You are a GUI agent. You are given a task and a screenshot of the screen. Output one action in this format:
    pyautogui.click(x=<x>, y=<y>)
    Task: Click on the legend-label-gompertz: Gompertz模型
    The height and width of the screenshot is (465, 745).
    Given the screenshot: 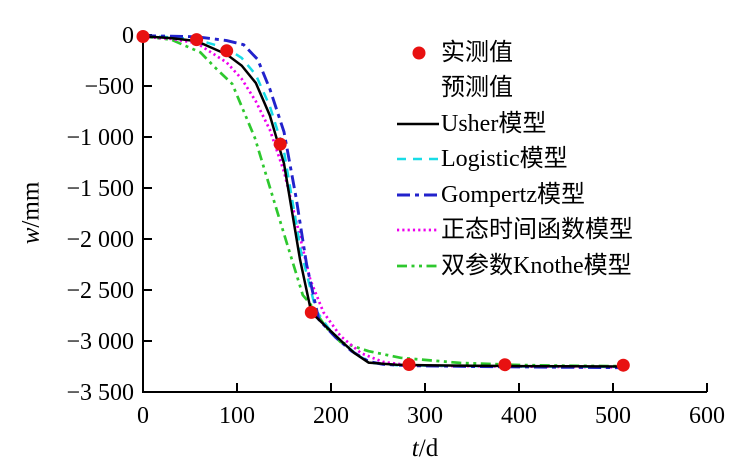 What is the action you would take?
    pyautogui.click(x=513, y=194)
    